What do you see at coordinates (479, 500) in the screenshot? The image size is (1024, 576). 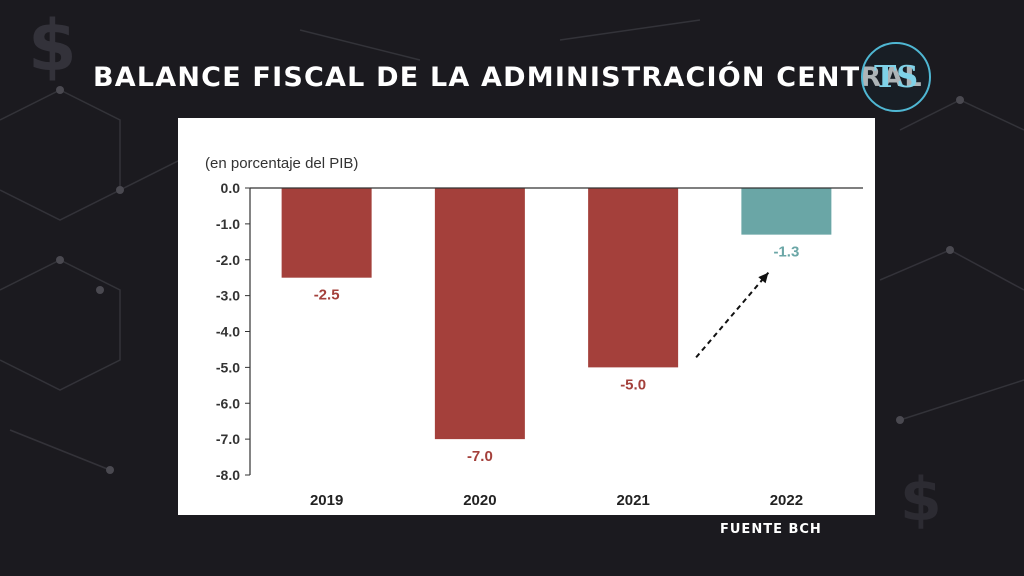 I see `x-tick-label-2020: 2020` at bounding box center [479, 500].